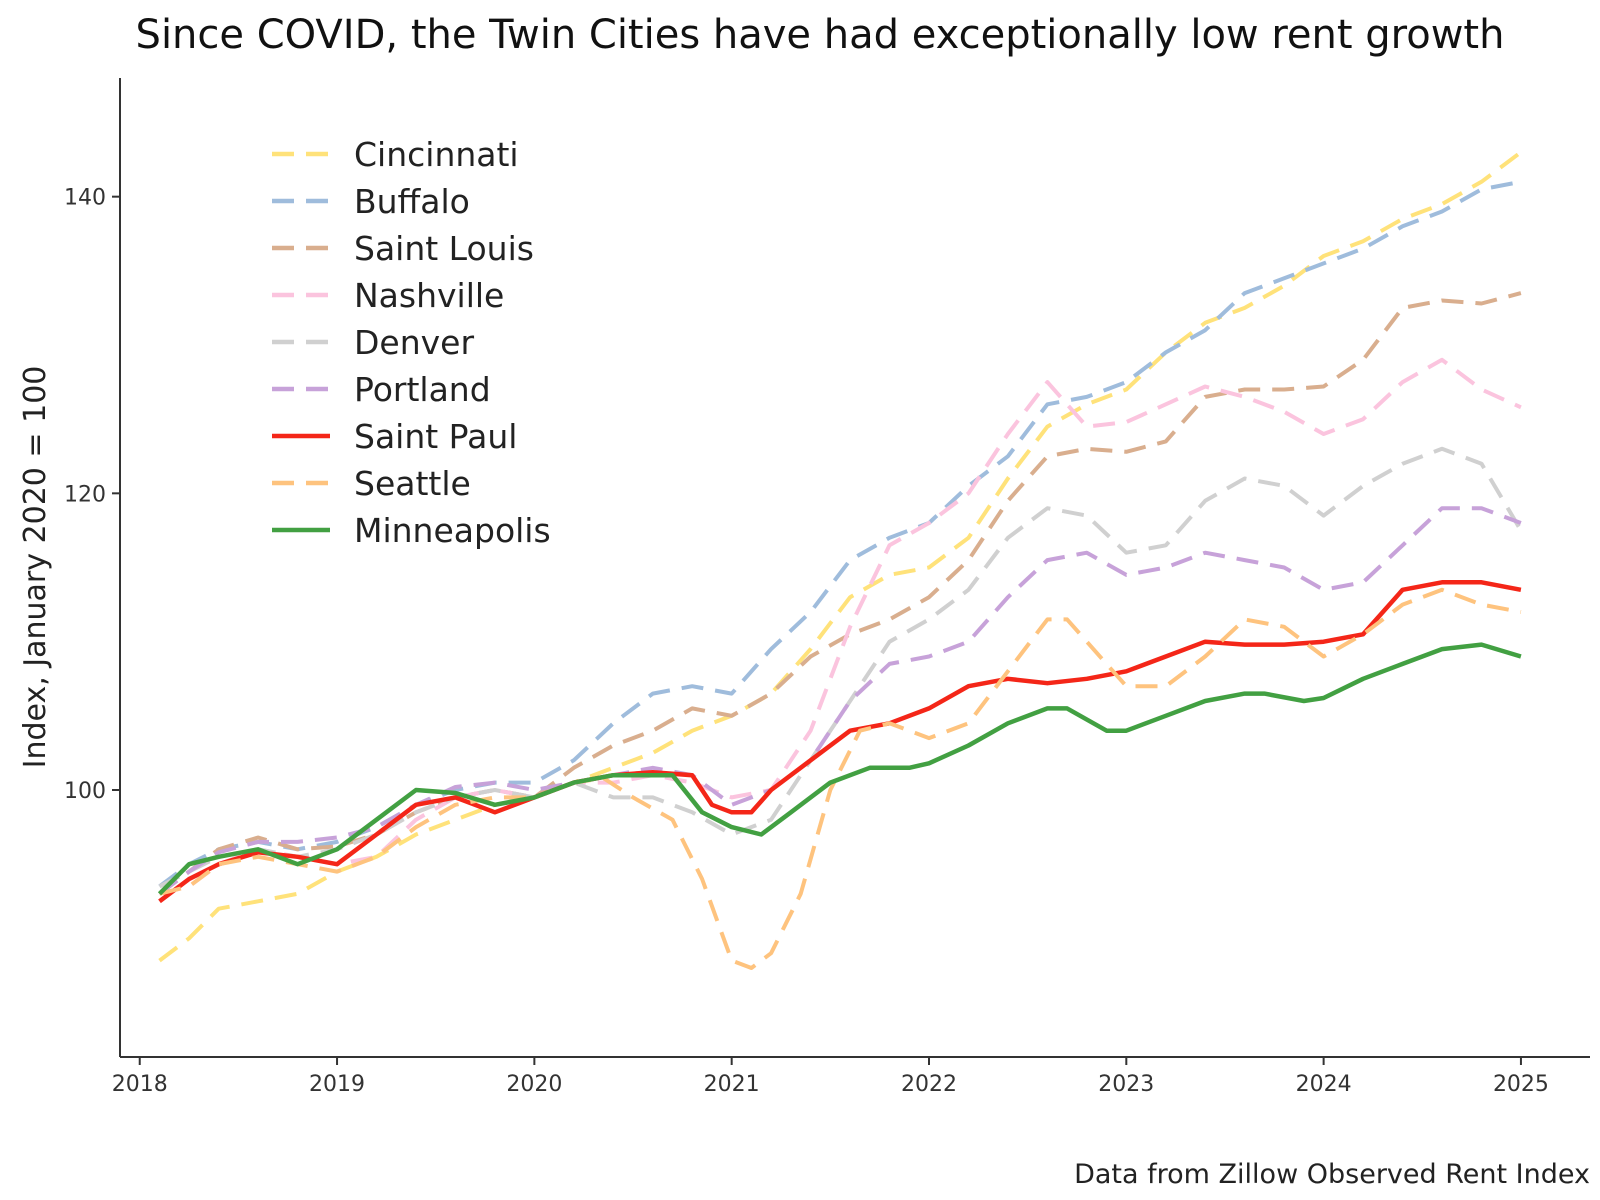 The height and width of the screenshot is (1200, 1600). Describe the element at coordinates (85, 198) in the screenshot. I see `y-tick-label: 140` at that location.